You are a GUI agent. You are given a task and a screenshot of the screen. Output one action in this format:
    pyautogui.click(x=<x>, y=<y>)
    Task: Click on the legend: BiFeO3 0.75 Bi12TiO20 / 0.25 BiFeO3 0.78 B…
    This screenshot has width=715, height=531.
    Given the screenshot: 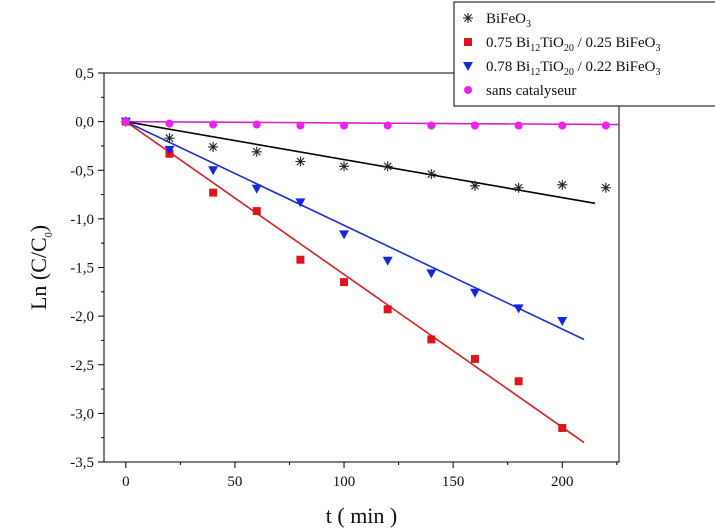 What is the action you would take?
    pyautogui.click(x=584, y=54)
    